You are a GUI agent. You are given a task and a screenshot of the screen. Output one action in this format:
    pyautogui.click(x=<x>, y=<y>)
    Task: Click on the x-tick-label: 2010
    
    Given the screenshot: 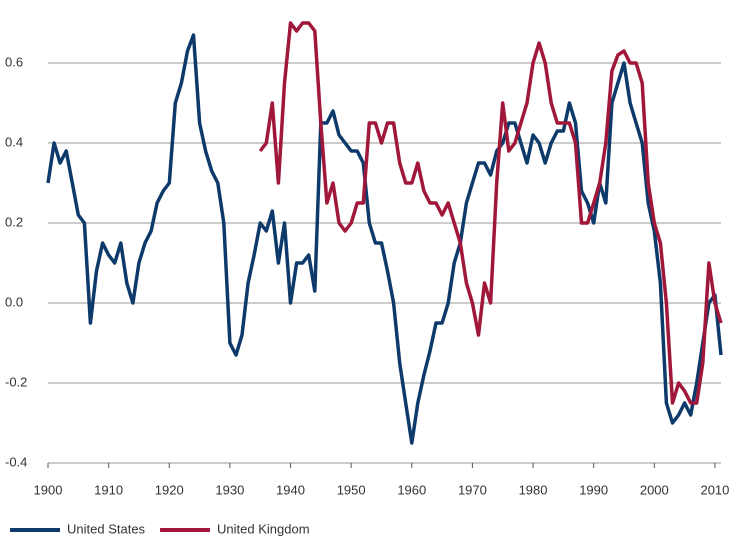 What is the action you would take?
    pyautogui.click(x=714, y=489)
    